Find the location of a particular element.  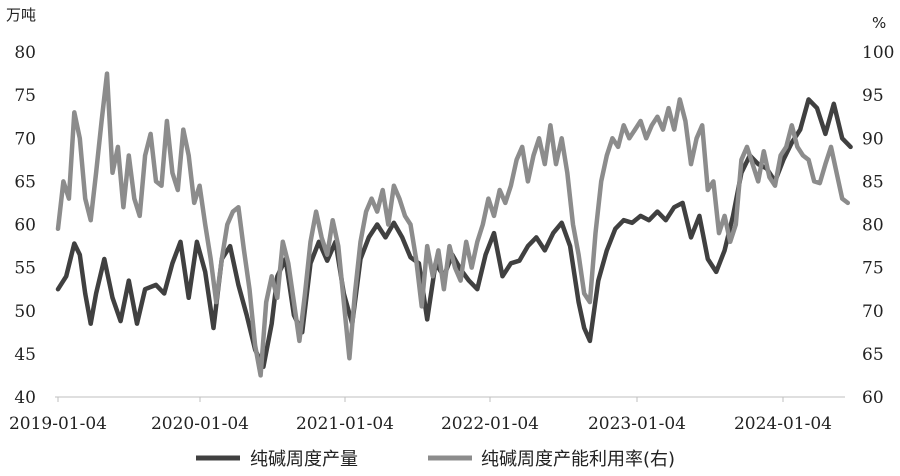

y-right-tick-label: 95 is located at coordinates (873, 96).